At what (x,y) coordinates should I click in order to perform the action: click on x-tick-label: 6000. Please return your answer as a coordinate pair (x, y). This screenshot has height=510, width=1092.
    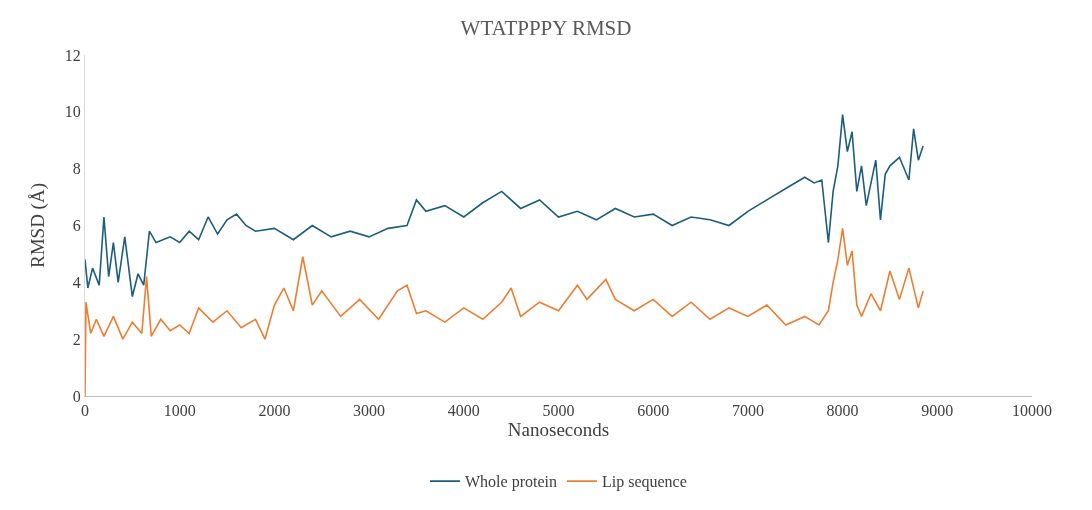
    Looking at the image, I should click on (653, 411).